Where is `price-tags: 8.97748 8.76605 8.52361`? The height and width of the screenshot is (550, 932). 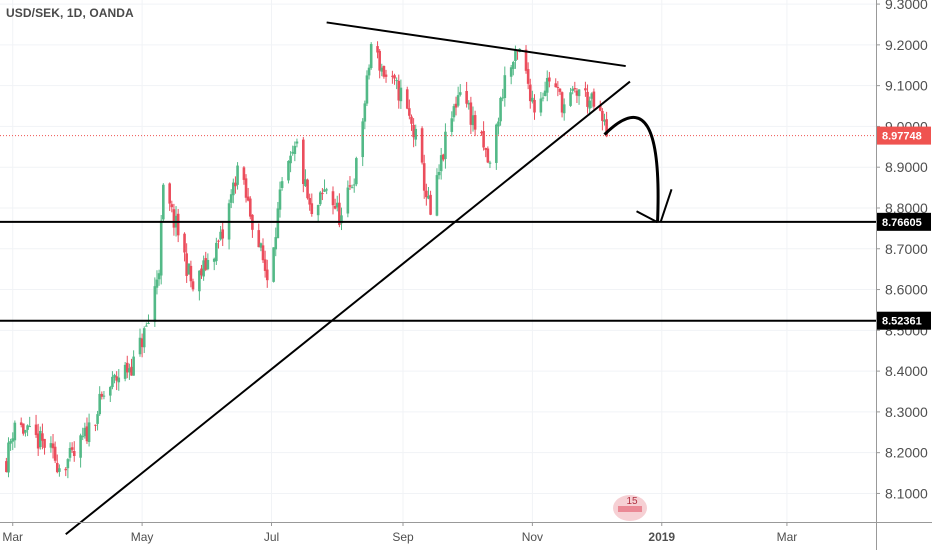
price-tags: 8.97748 8.76605 8.52361 is located at coordinates (904, 228).